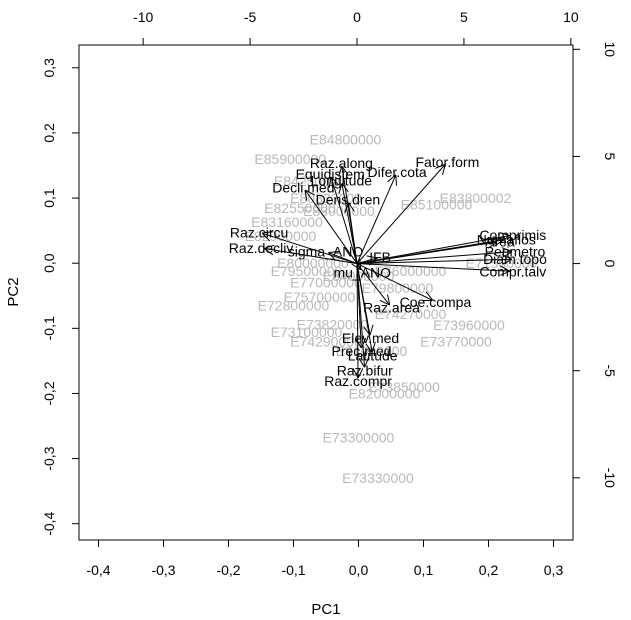 This screenshot has height=620, width=631. Describe the element at coordinates (303, 187) in the screenshot. I see `loading-label: Decli.med` at that location.